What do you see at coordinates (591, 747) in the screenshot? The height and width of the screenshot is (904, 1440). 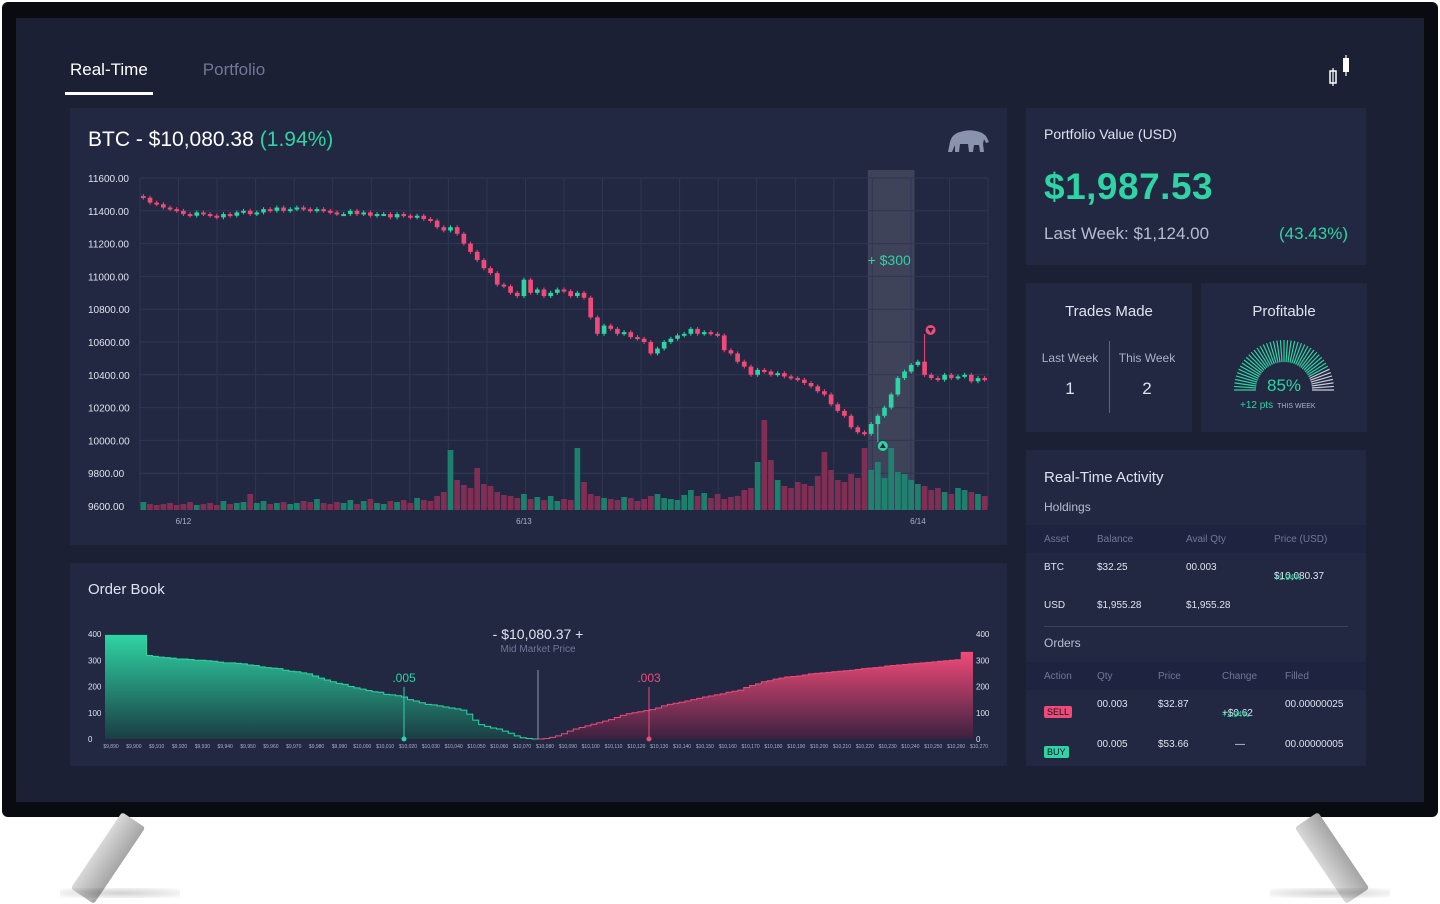 I see `x-tick-label: $10,100` at bounding box center [591, 747].